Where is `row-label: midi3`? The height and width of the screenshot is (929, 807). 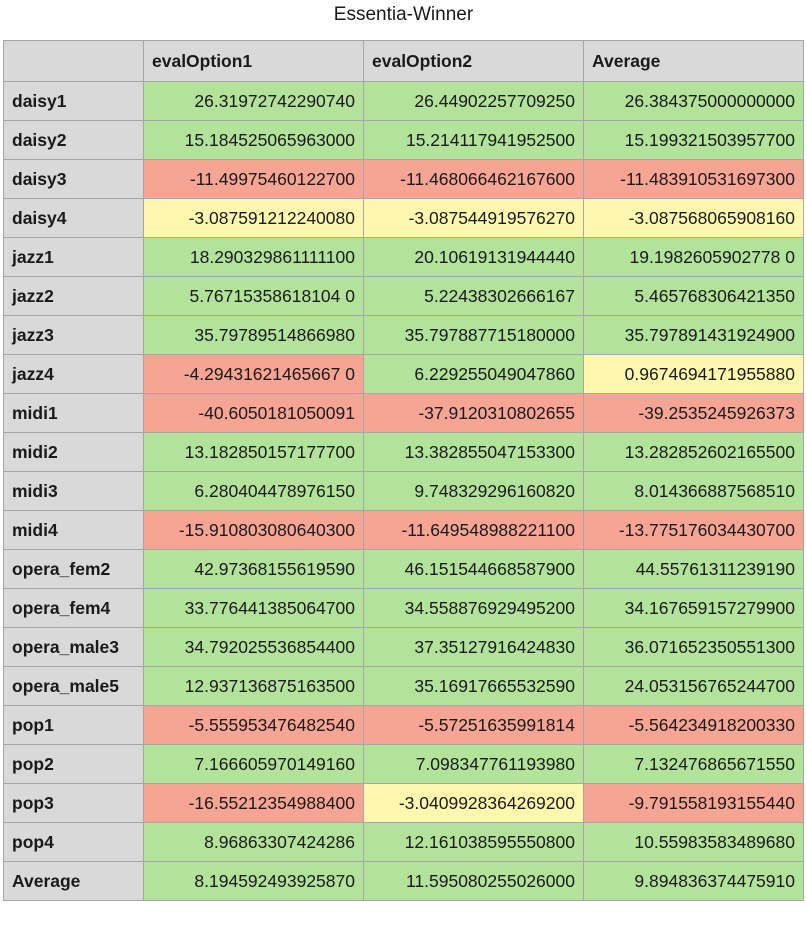 row-label: midi3 is located at coordinates (73, 491).